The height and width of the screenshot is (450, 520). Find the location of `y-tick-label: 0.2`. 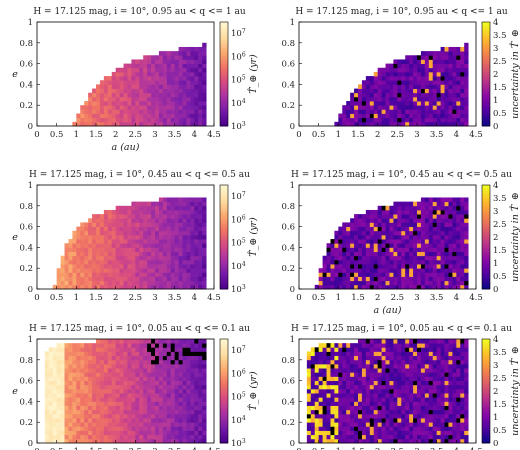

y-tick-label: 0.2 is located at coordinates (26, 423).